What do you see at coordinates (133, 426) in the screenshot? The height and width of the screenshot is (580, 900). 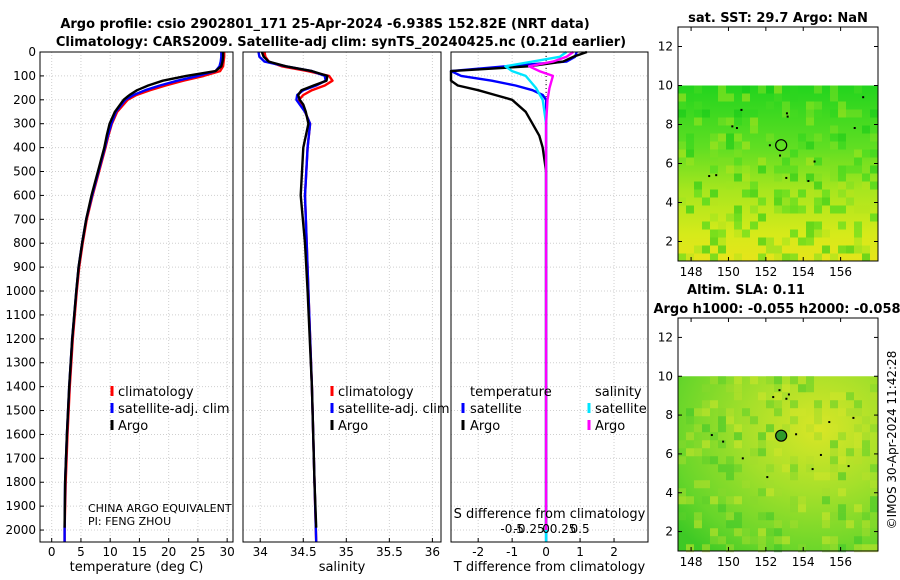 I see `temp-legend-label: Argo` at bounding box center [133, 426].